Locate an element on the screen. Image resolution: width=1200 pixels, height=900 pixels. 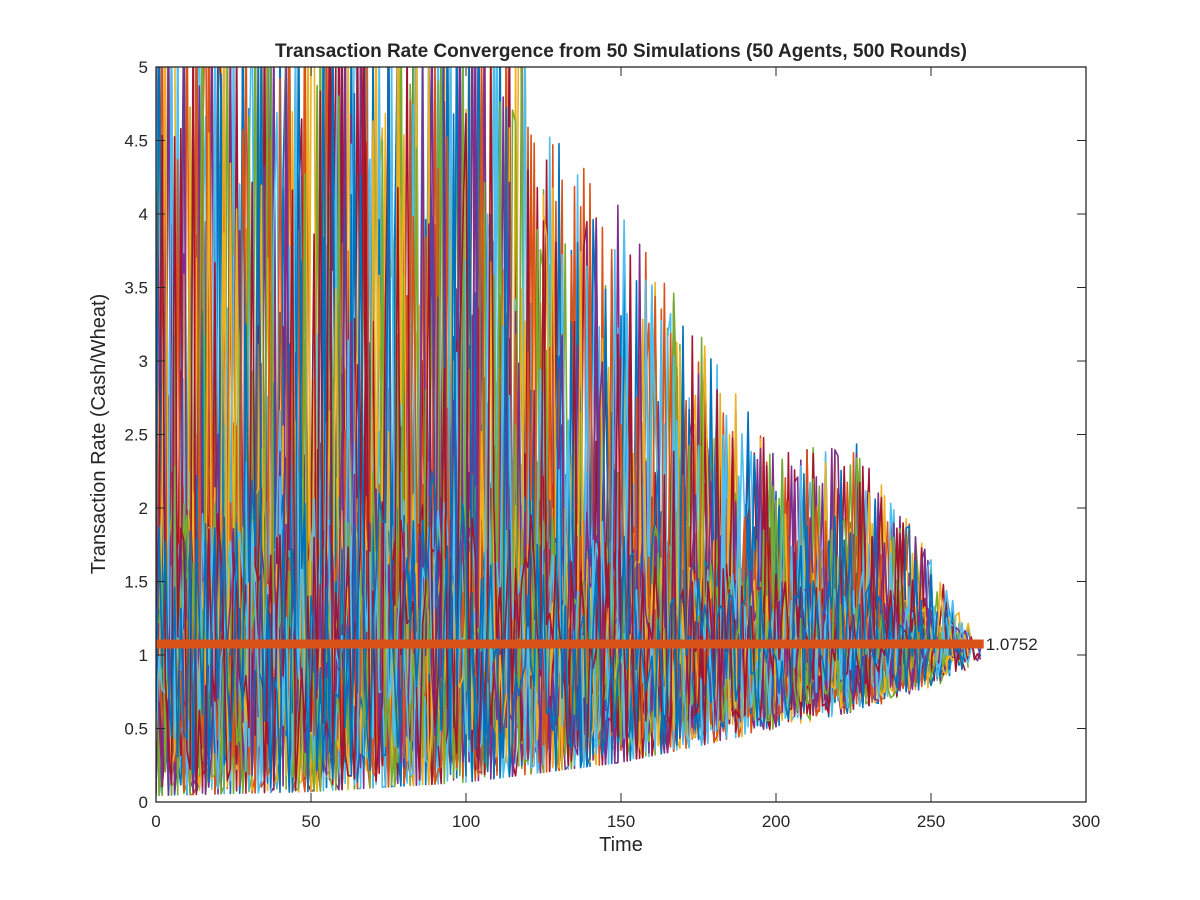
x-tick-label: 0 is located at coordinates (155, 821).